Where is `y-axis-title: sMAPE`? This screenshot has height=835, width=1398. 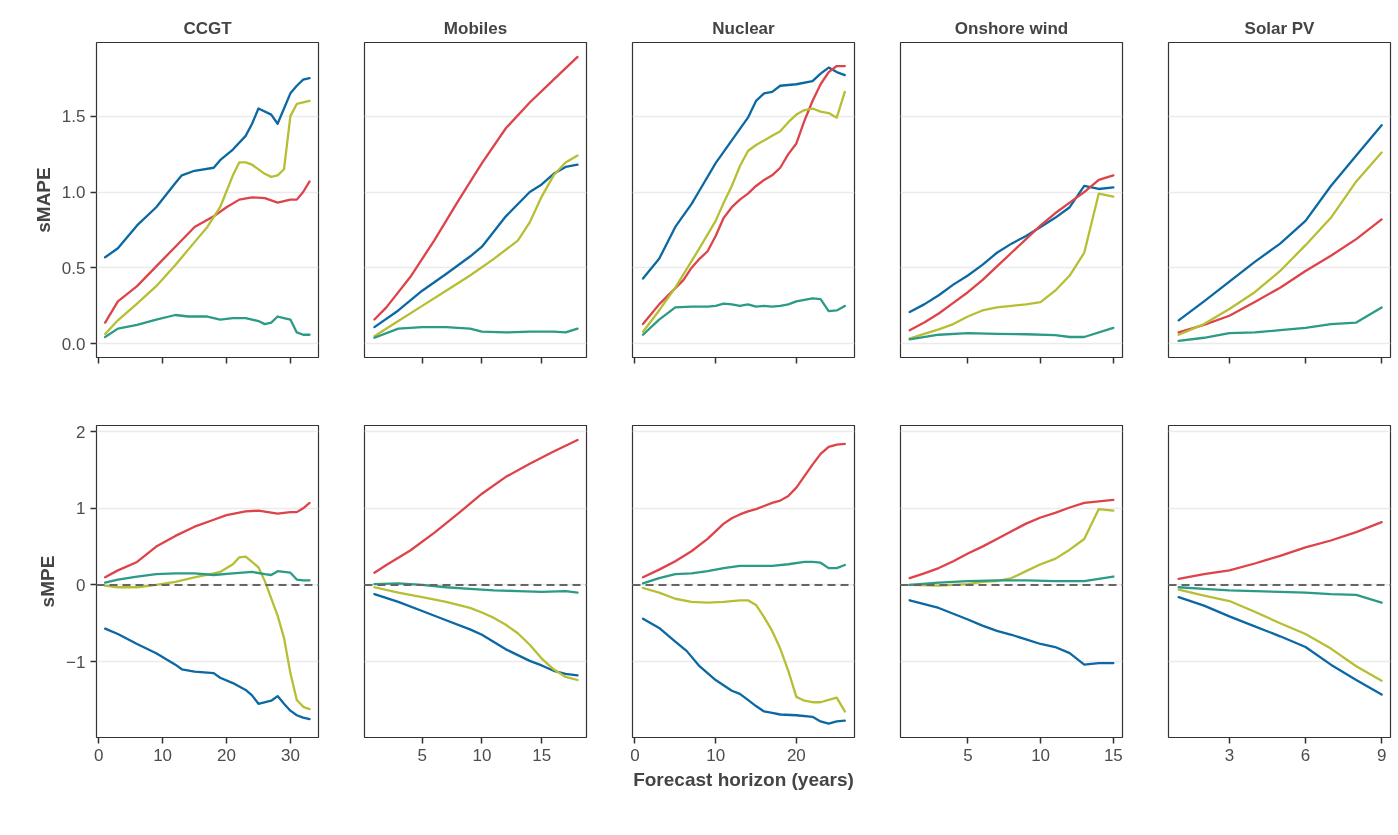 y-axis-title: sMAPE is located at coordinates (43, 200).